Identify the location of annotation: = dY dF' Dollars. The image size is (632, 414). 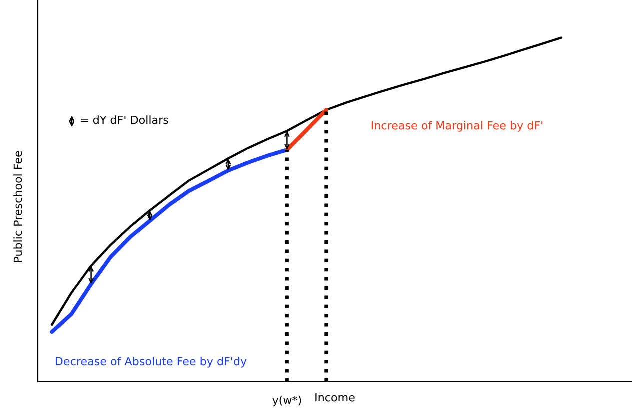
(124, 120).